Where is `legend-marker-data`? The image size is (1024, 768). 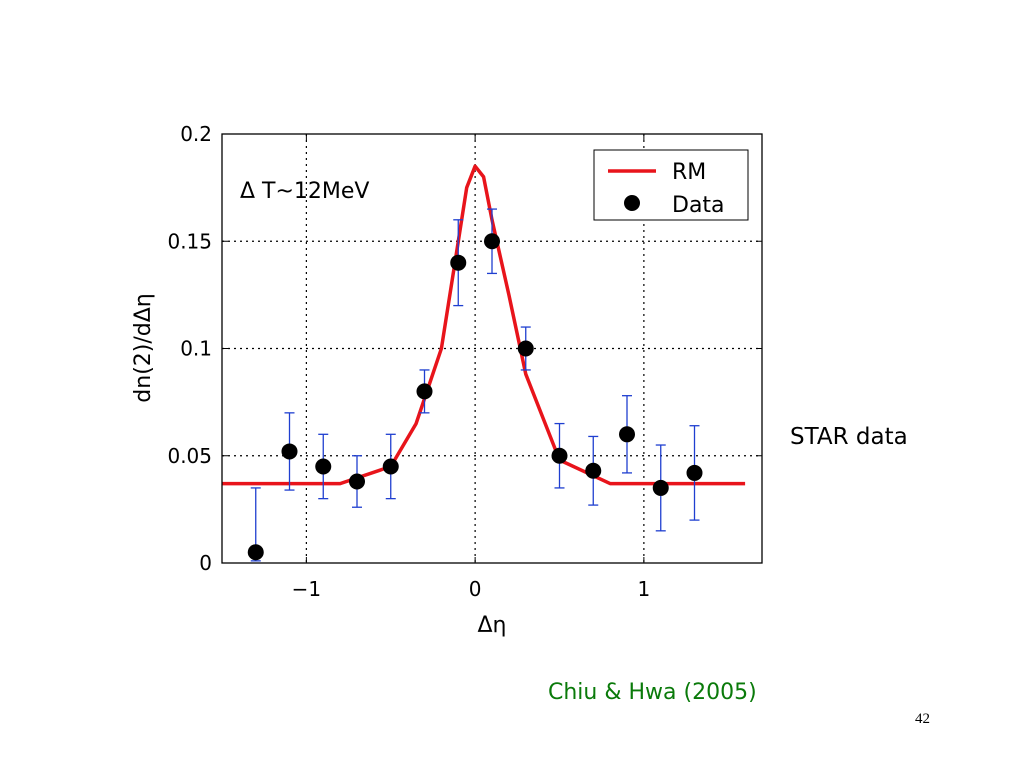 legend-marker-data is located at coordinates (632, 203).